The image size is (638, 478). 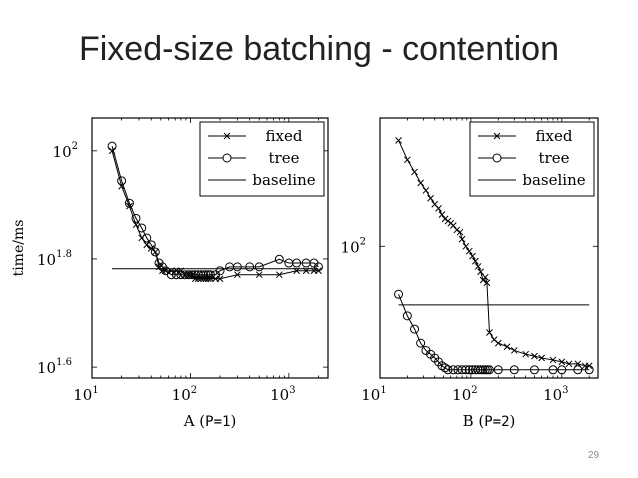 I want to click on panel-parameter: P=1, so click(x=217, y=422).